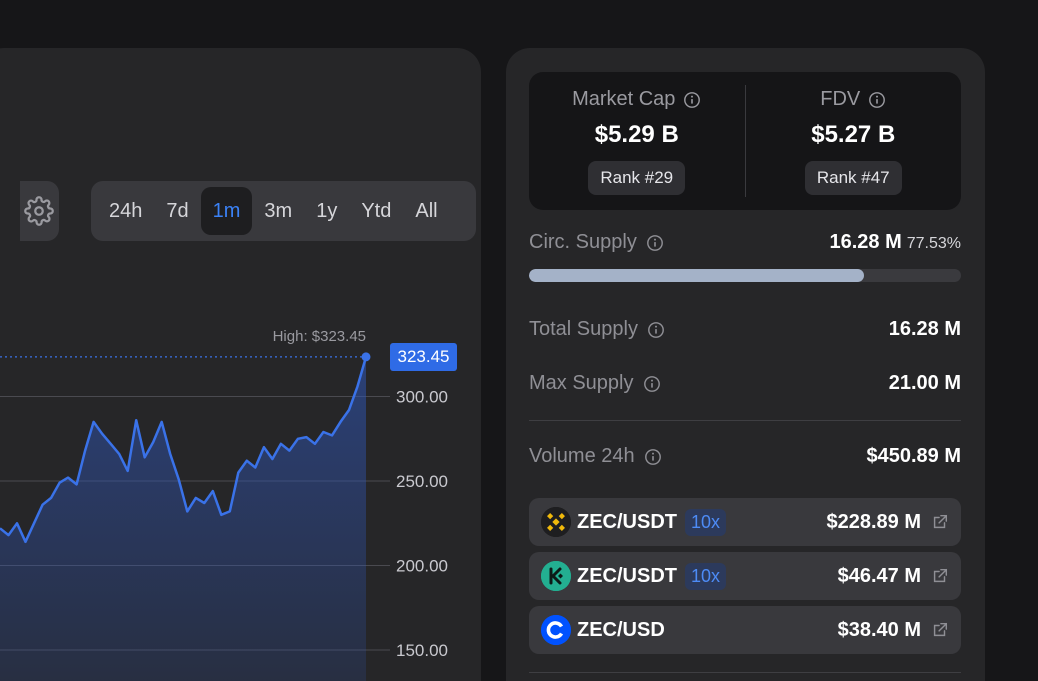  I want to click on gear-icon, so click(38, 211).